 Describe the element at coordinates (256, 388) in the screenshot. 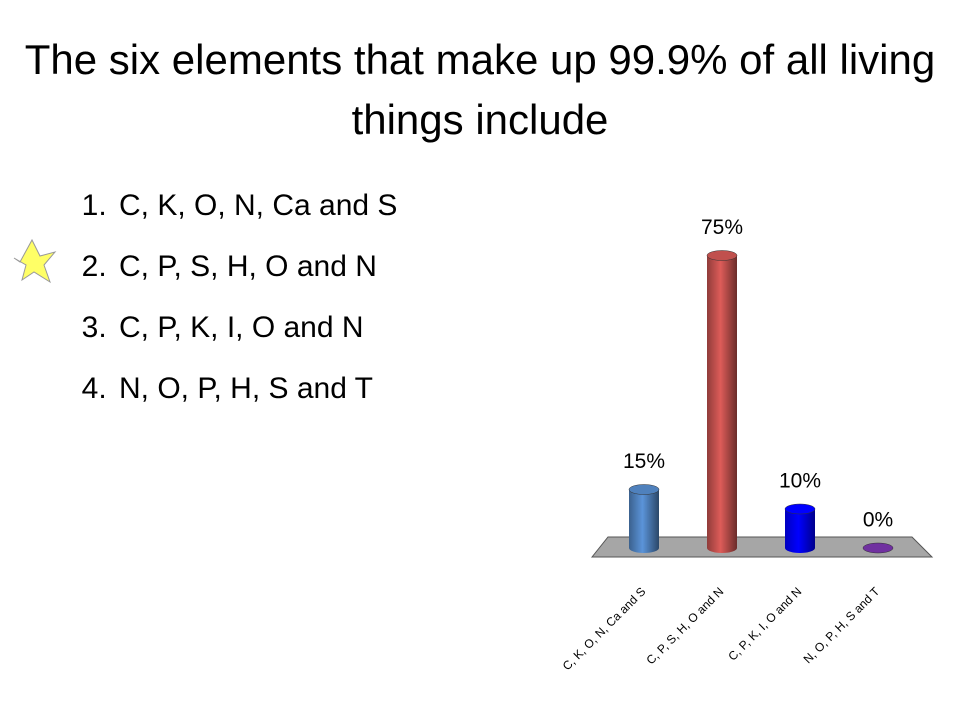

I see `answer-option: N, O, P, H, S and T` at that location.